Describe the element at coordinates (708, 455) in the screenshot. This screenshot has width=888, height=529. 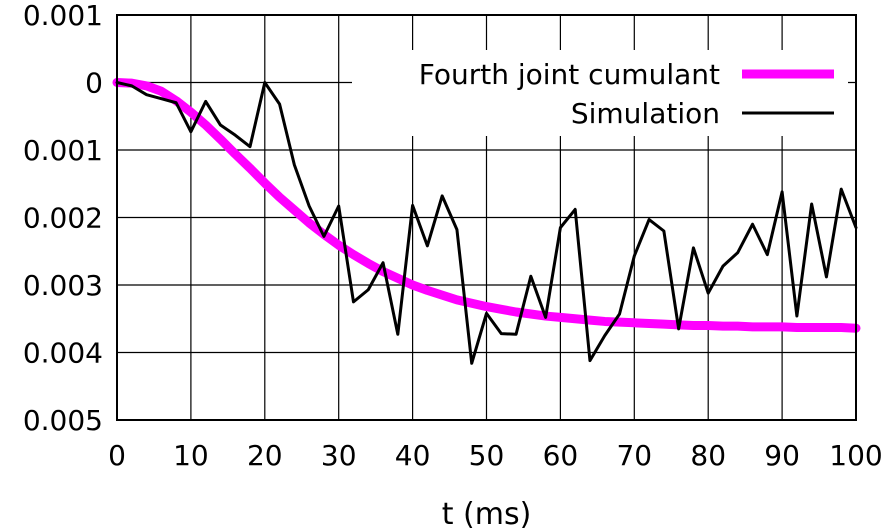
I see `x-tick-label: 80` at that location.